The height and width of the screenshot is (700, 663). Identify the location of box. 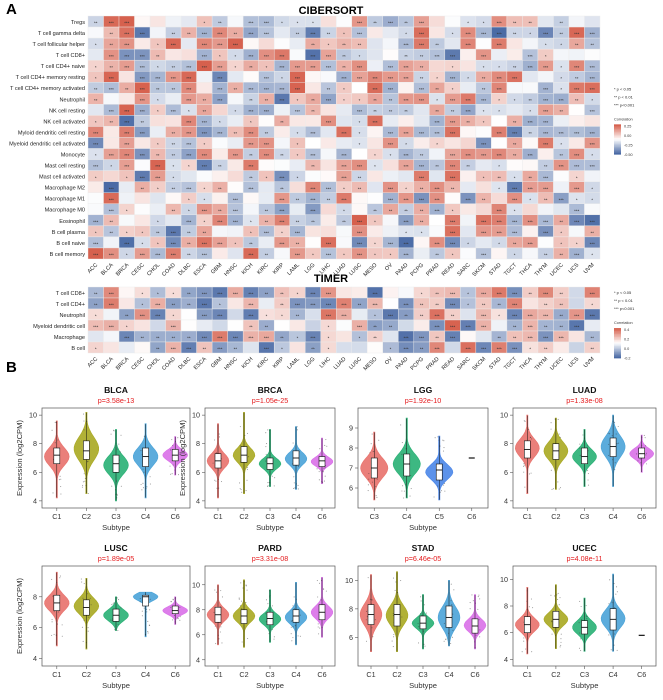
(556, 451).